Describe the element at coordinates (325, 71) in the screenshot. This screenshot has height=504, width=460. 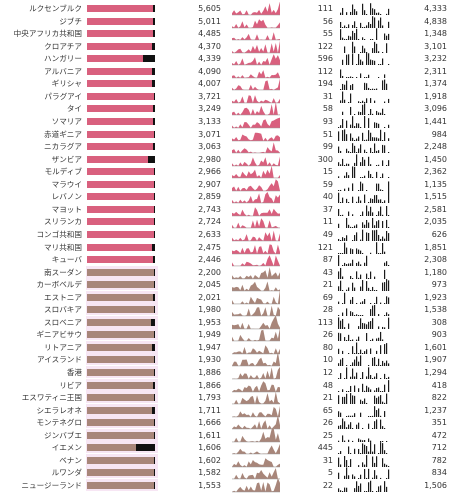
I see `value-b: 112` at that location.